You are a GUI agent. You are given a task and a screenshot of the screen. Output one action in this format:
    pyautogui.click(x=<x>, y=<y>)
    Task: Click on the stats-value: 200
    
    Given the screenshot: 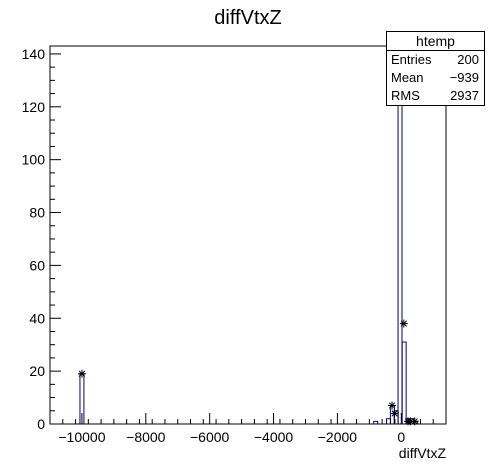 What is the action you would take?
    pyautogui.click(x=468, y=59)
    